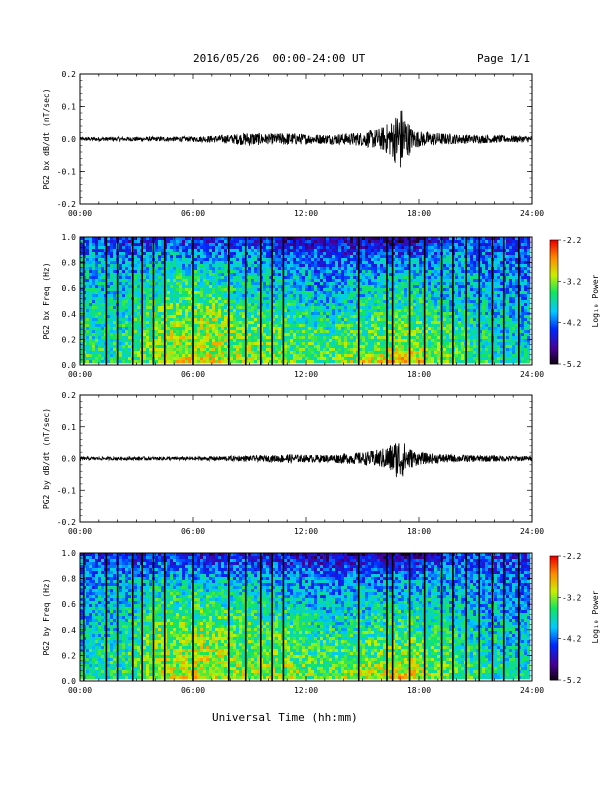  I want to click on y-axis-title: PG2 by dB/dt (nT/sec), so click(46, 458).